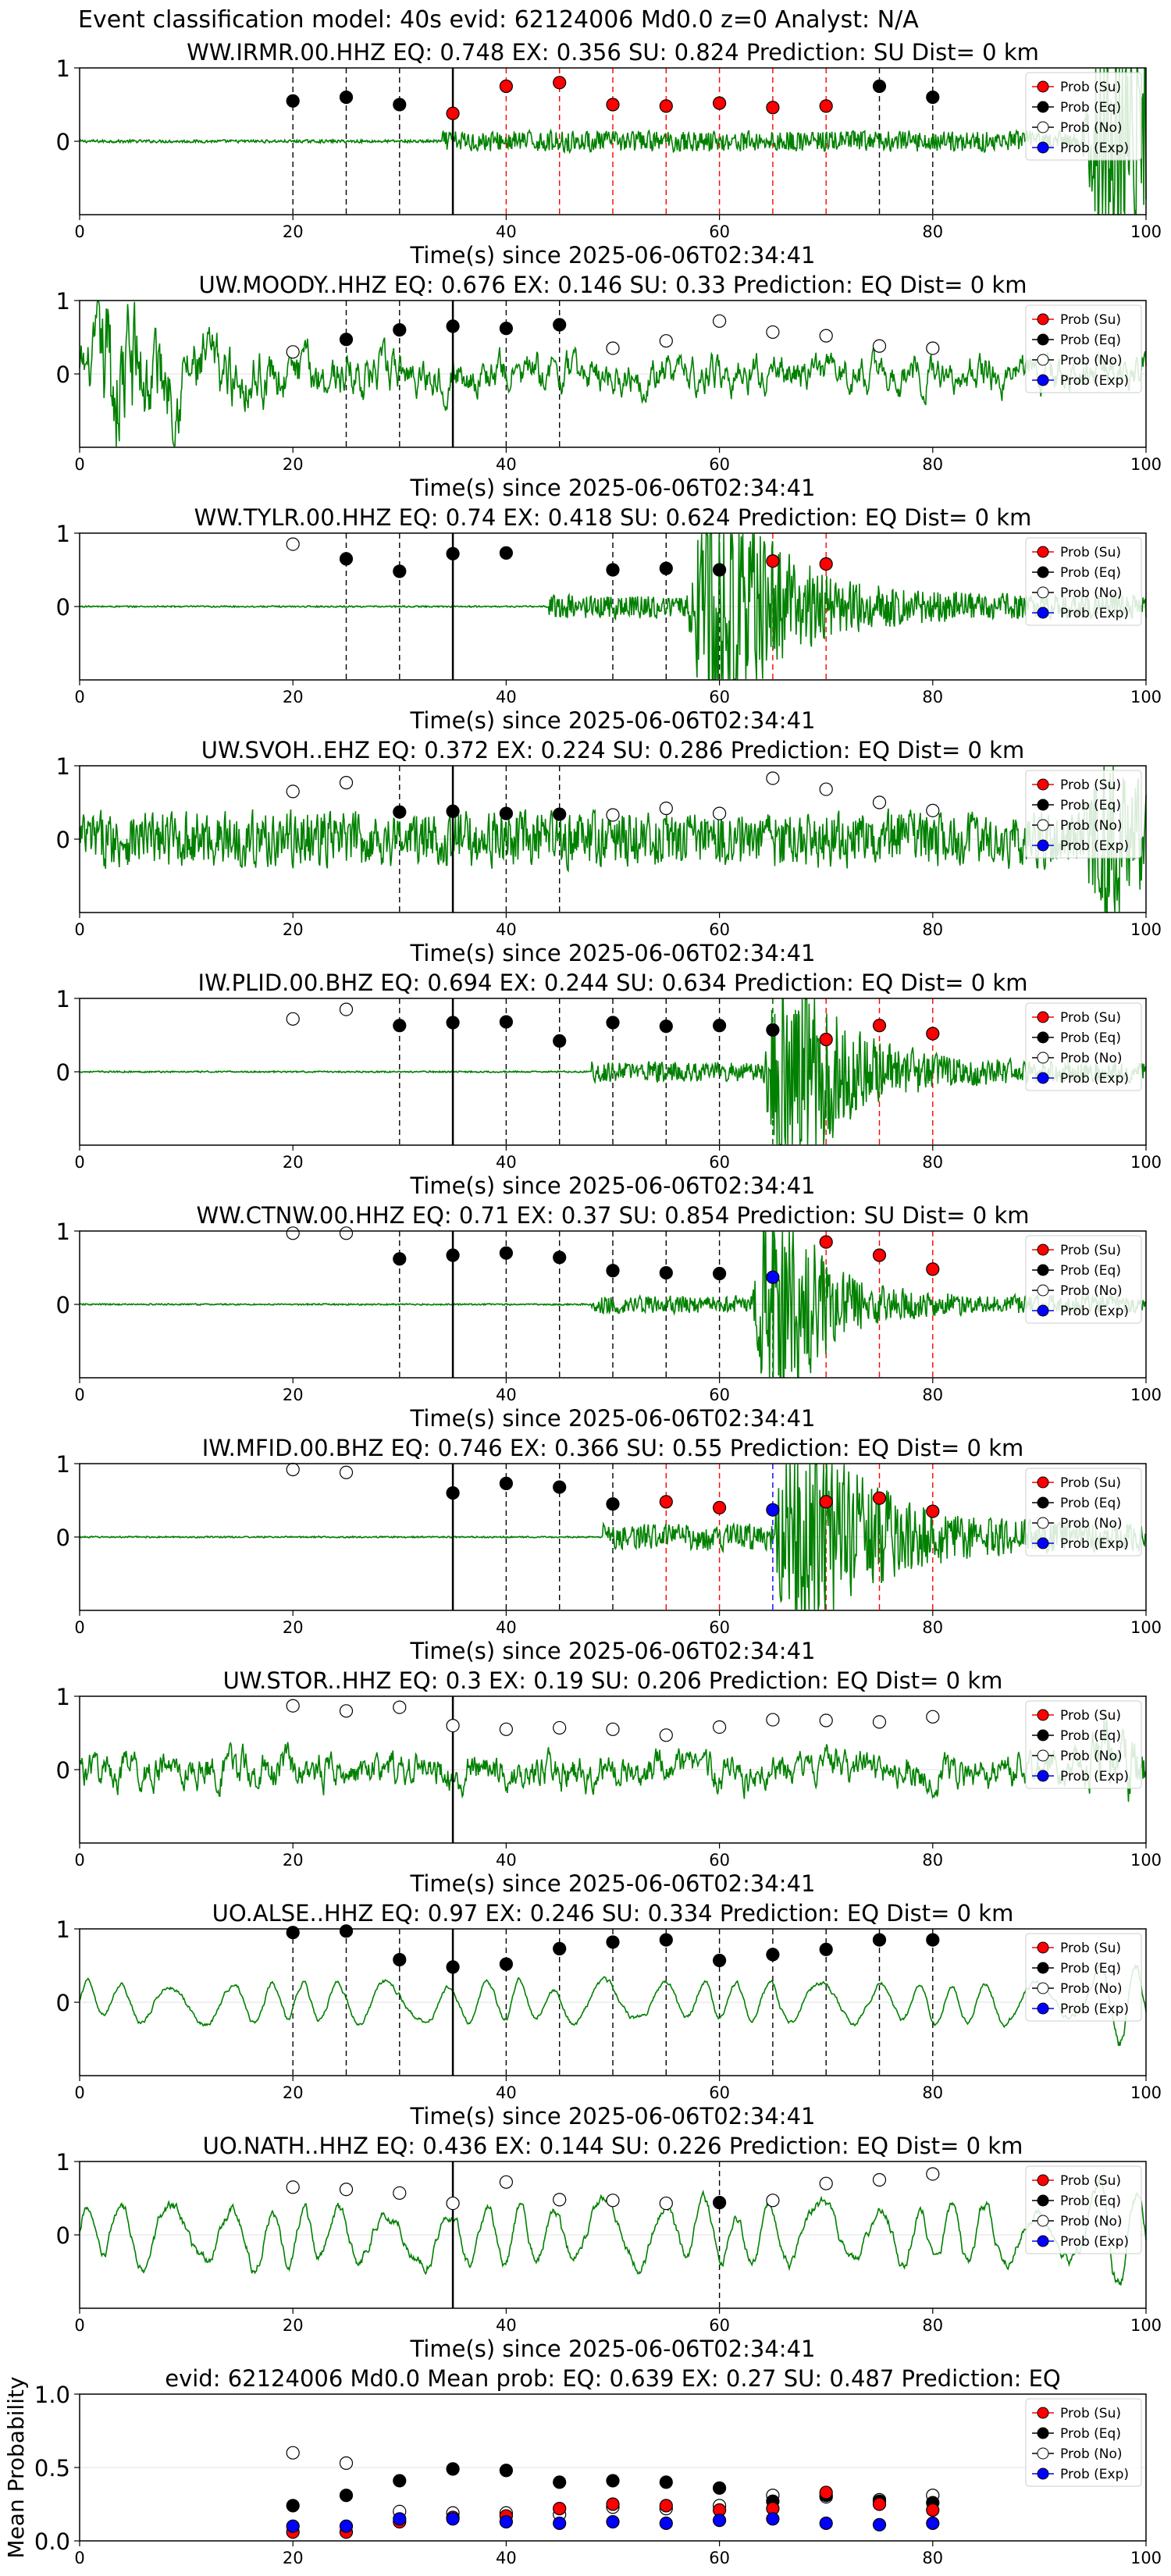 This screenshot has height=2576, width=1171. I want to click on waveform-trace, so click(613, 141).